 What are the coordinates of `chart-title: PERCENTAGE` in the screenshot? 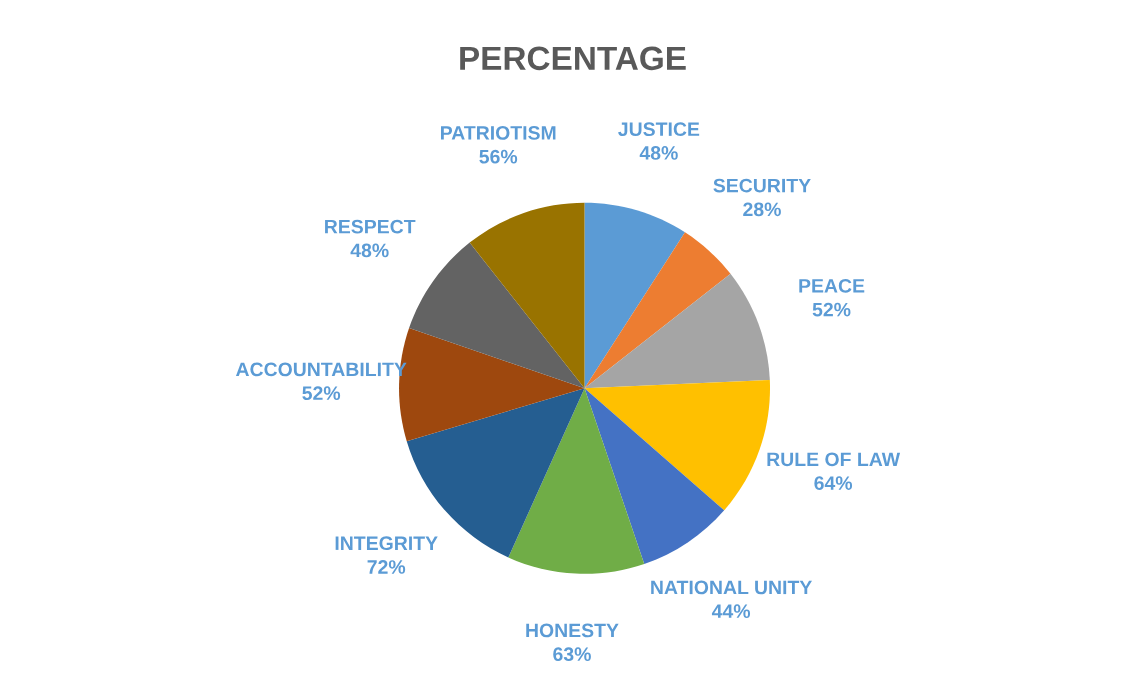 It's located at (573, 58).